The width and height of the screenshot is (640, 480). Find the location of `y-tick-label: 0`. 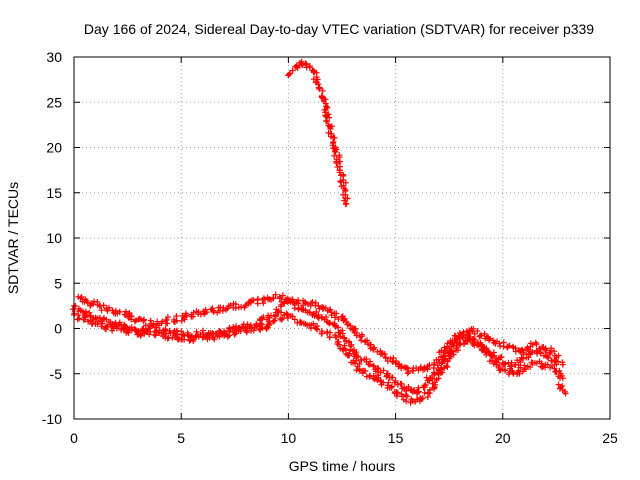

y-tick-label: 0 is located at coordinates (58, 329).